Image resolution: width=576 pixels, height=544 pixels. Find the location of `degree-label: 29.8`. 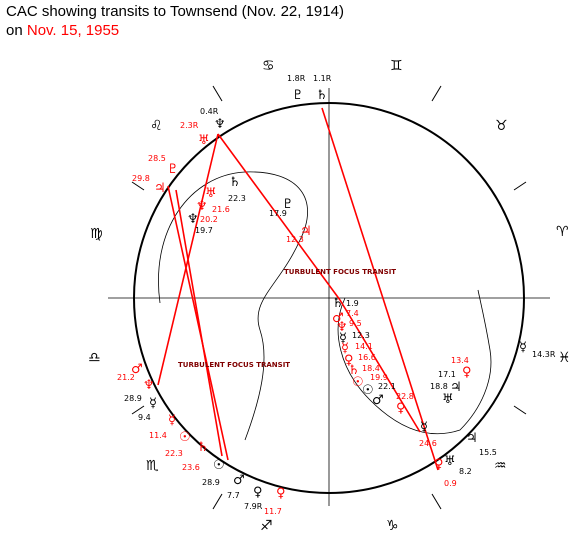

degree-label: 29.8 is located at coordinates (141, 178).